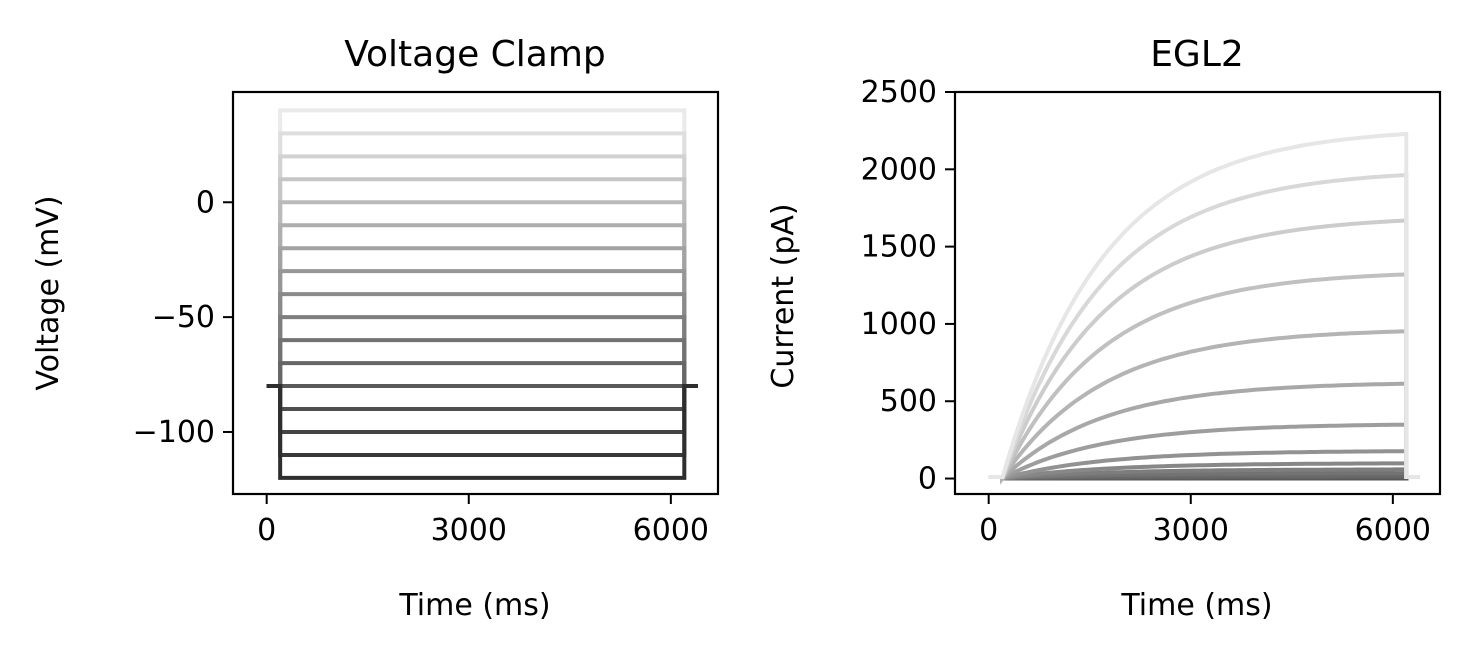  Describe the element at coordinates (174, 432) in the screenshot. I see `y-tick-label: −100` at that location.